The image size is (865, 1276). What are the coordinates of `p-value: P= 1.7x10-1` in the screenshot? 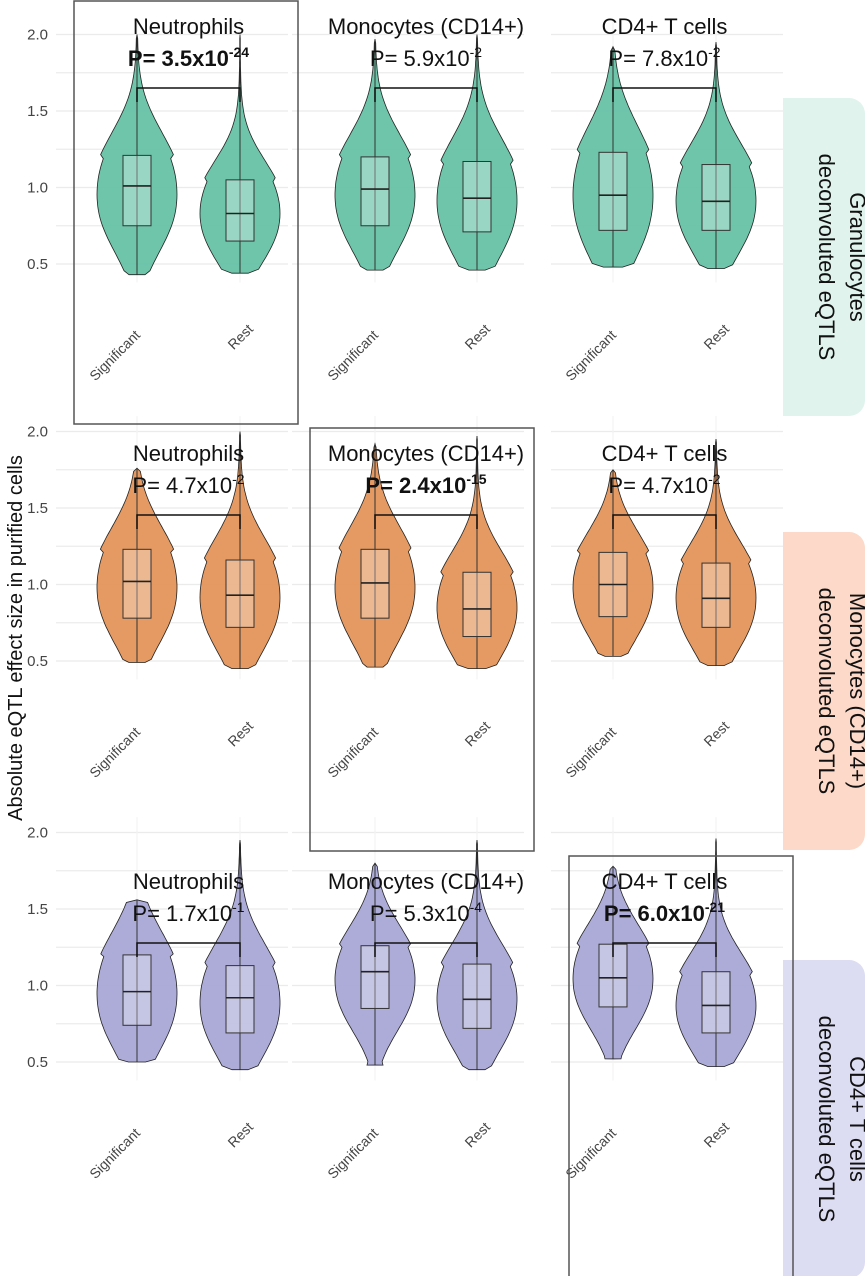 It's located at (188, 912).